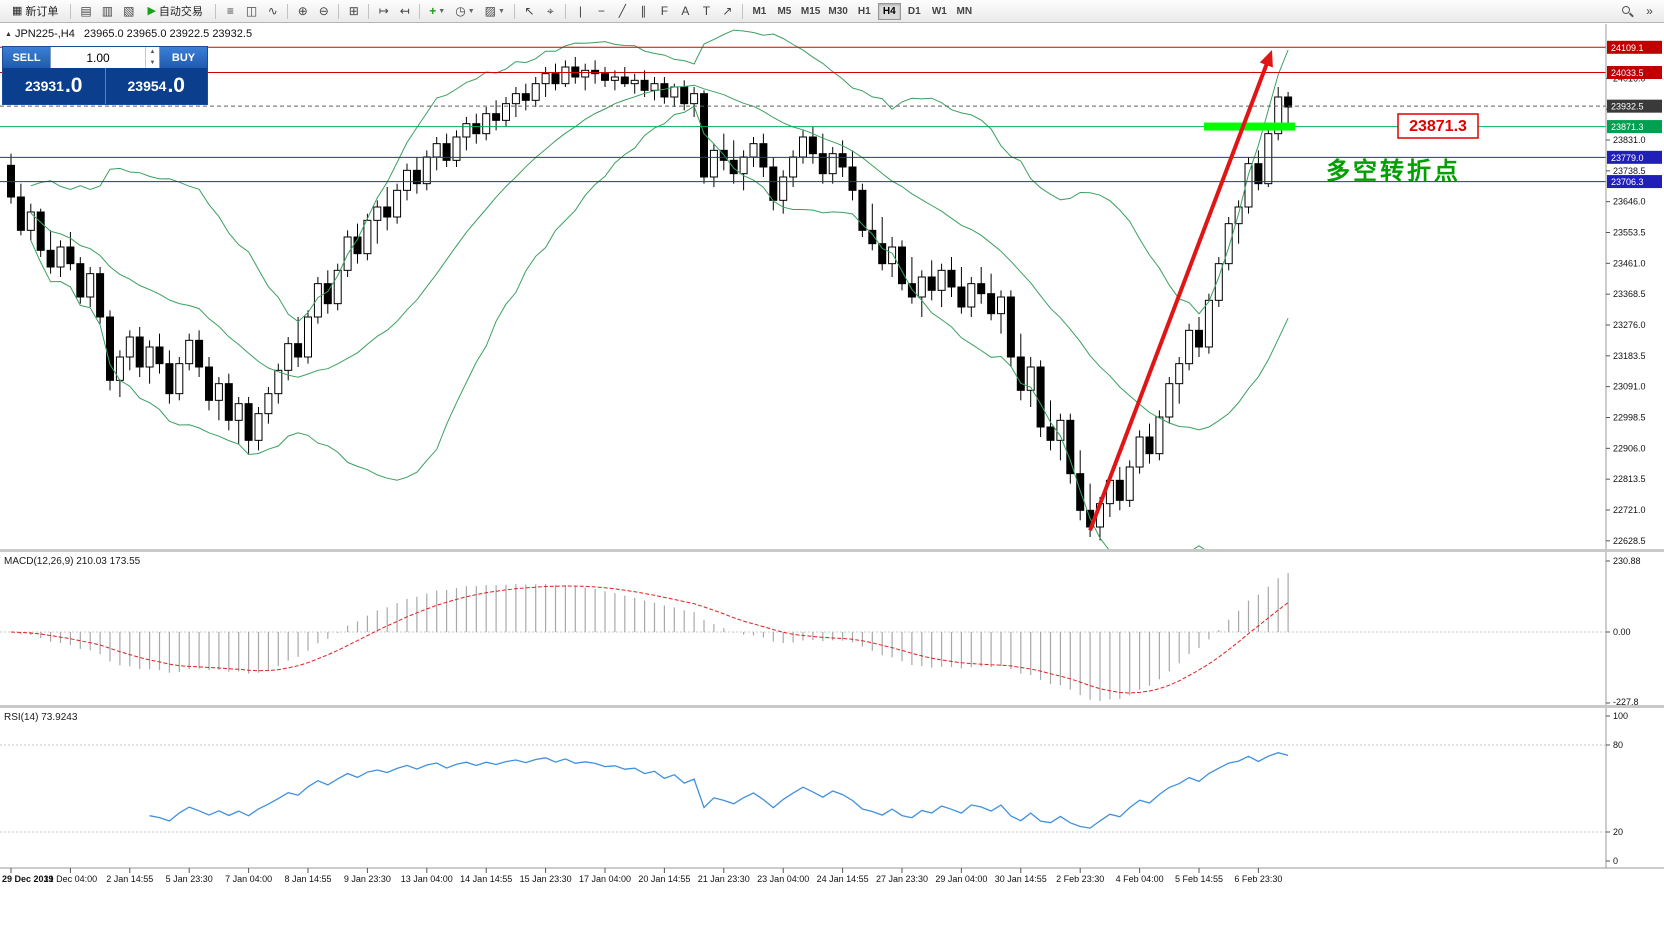 The image size is (1664, 949). I want to click on market-watch-button: ▤, so click(85, 11).